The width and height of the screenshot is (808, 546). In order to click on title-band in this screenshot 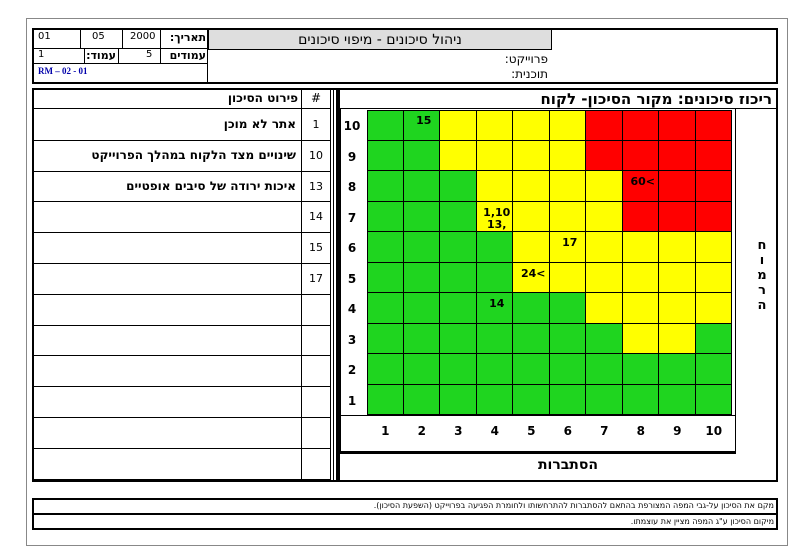, I will do `click(380, 40)`.